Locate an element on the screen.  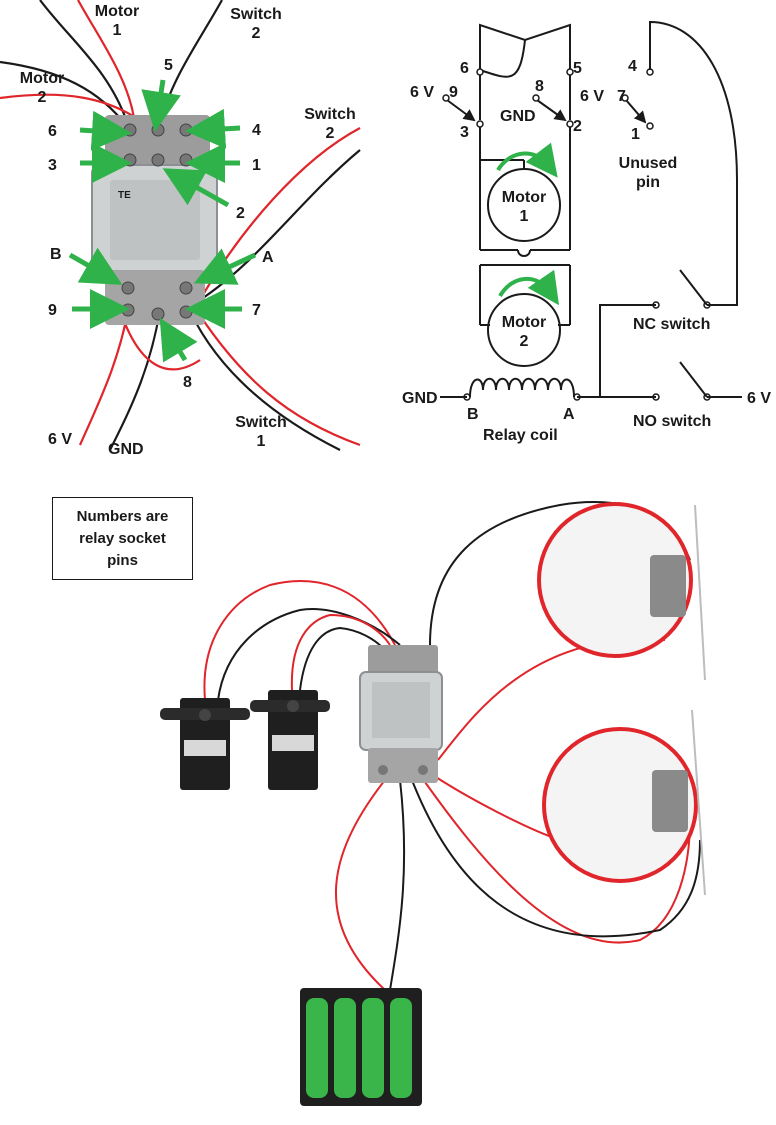
sch-coil-b: B is located at coordinates (473, 414).